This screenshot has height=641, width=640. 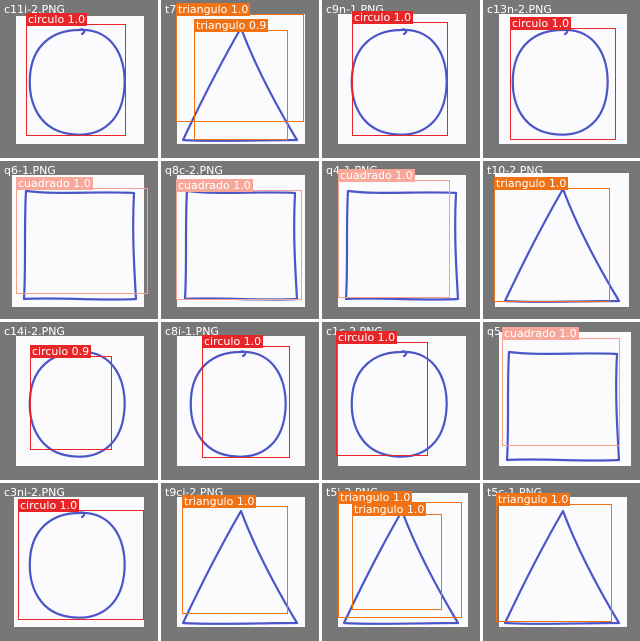 I want to click on result-tile: q6-1.PNG cuadrado 1.0, so click(x=79, y=240).